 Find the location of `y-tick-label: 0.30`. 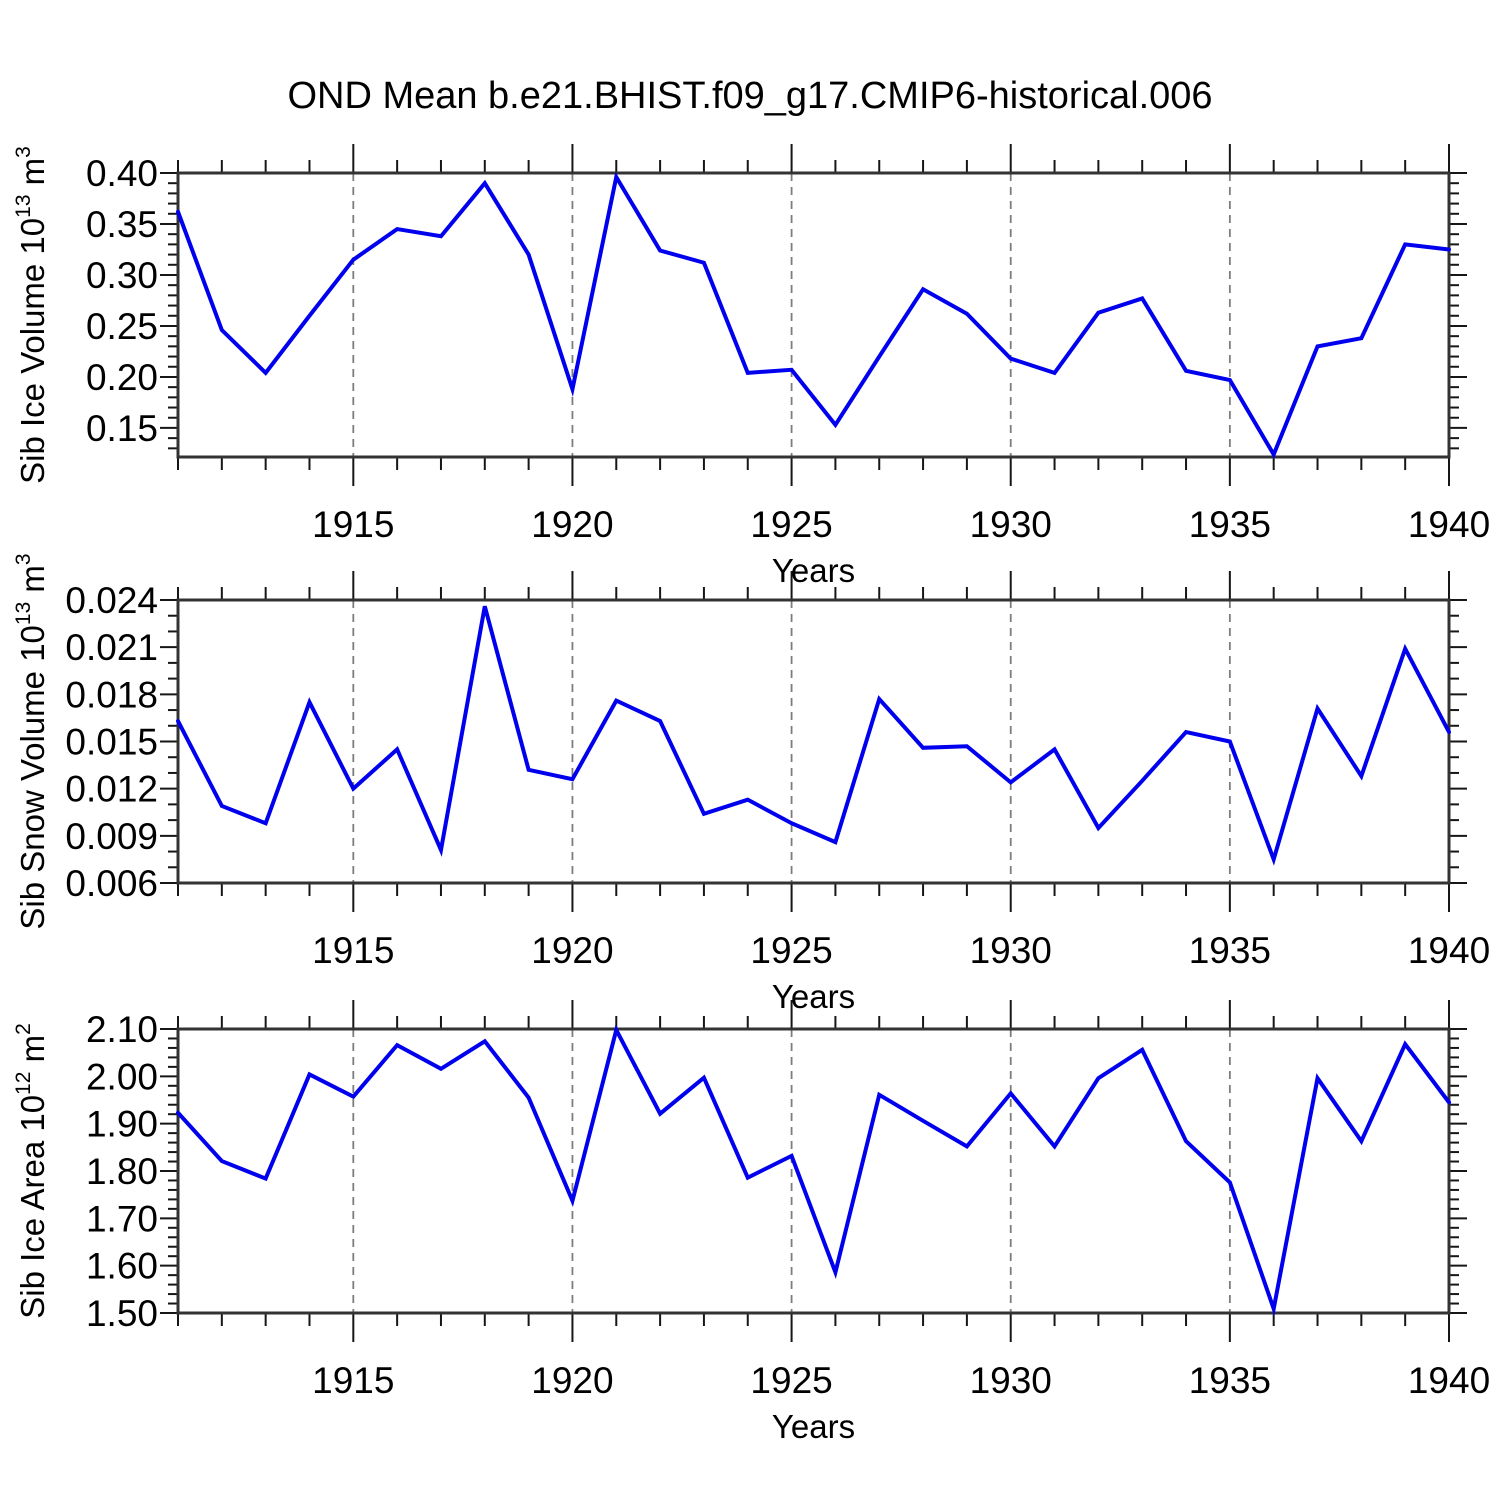

y-tick-label: 0.30 is located at coordinates (122, 275).